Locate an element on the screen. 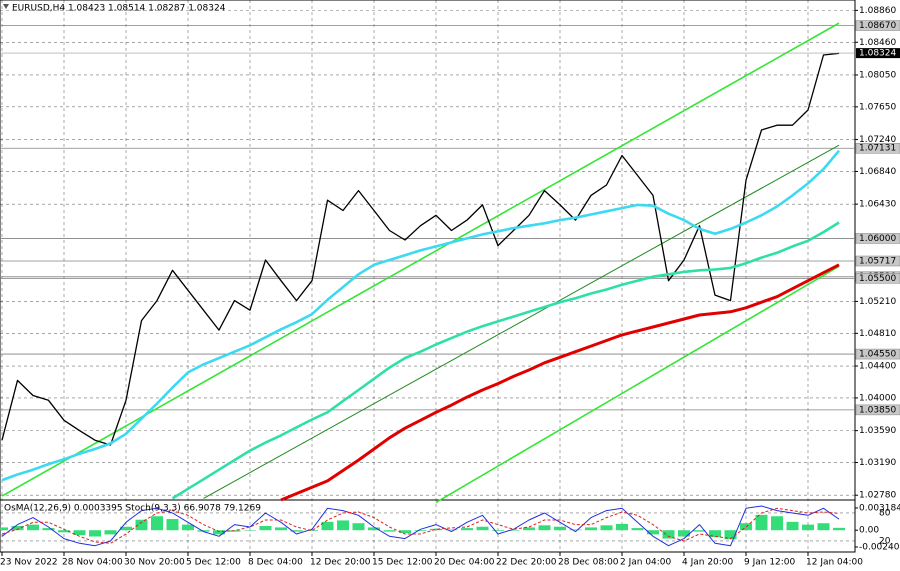 This screenshot has width=900, height=571. y-tick-label: 1.05210 is located at coordinates (877, 302).